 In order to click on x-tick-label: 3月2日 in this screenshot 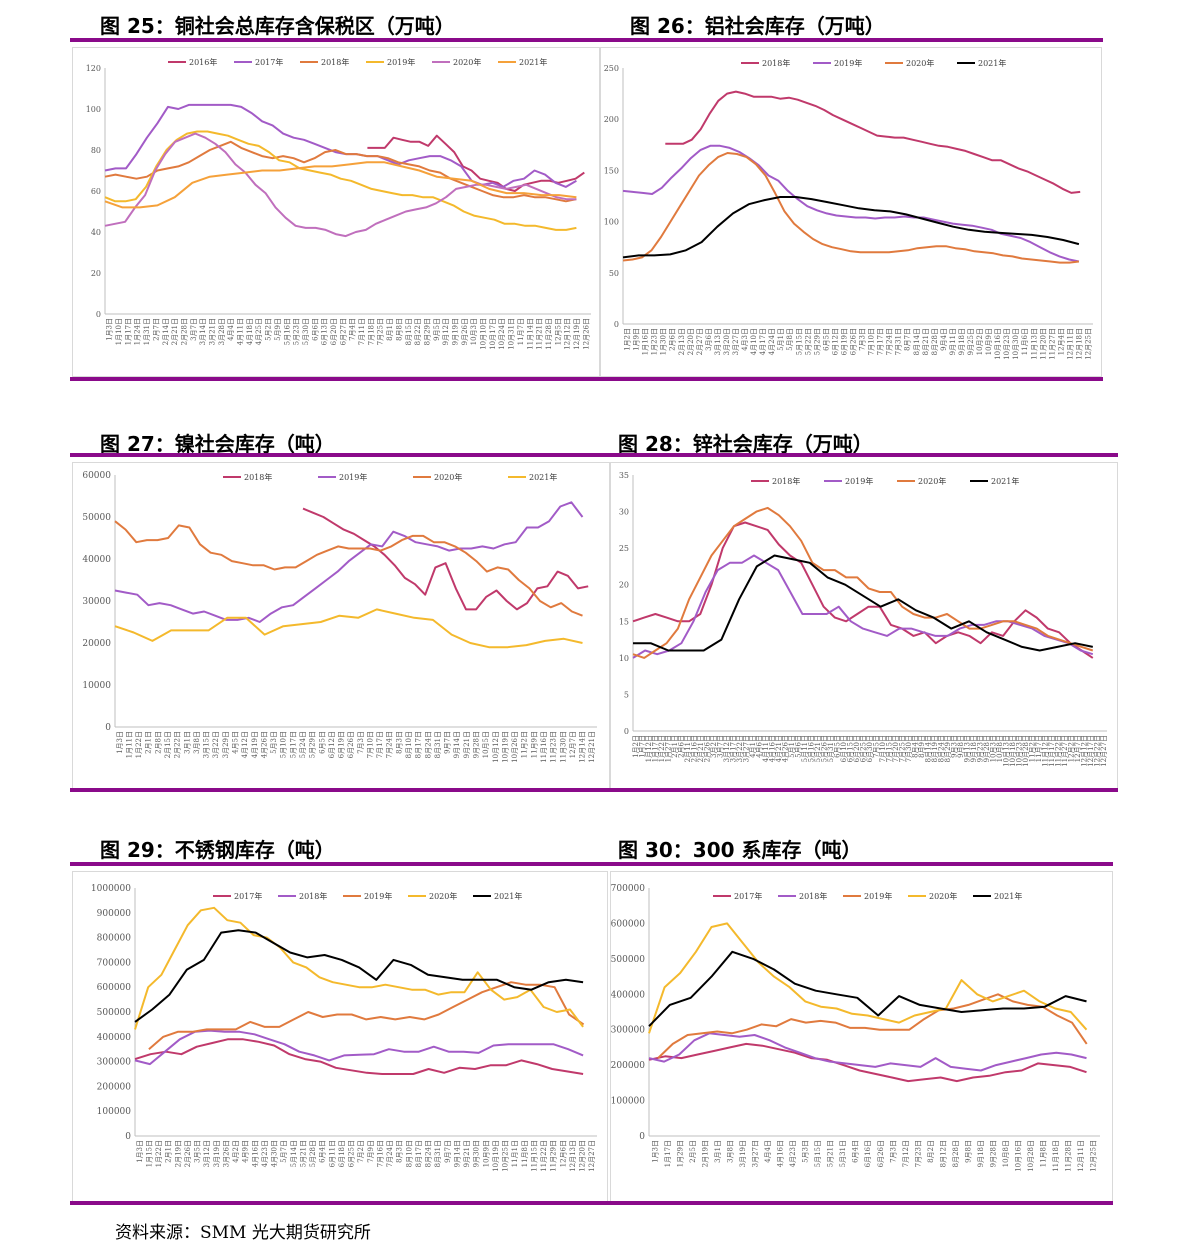, I will do `click(714, 746)`.